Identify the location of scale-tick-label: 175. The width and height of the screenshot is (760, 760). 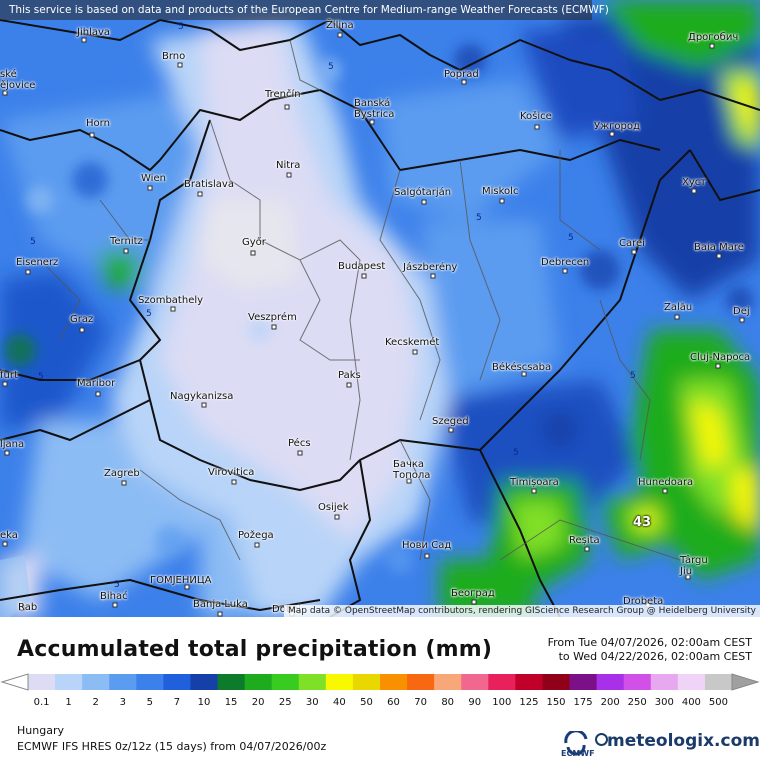
(583, 702).